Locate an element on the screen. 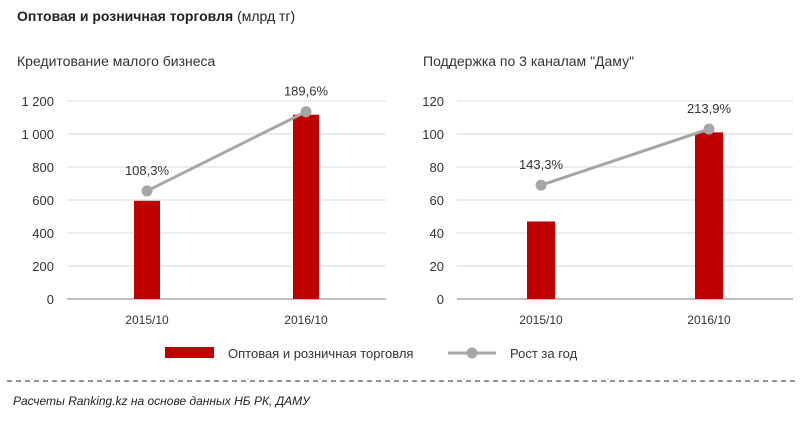 The width and height of the screenshot is (800, 421). y-tick-label: 200 is located at coordinates (43, 266).